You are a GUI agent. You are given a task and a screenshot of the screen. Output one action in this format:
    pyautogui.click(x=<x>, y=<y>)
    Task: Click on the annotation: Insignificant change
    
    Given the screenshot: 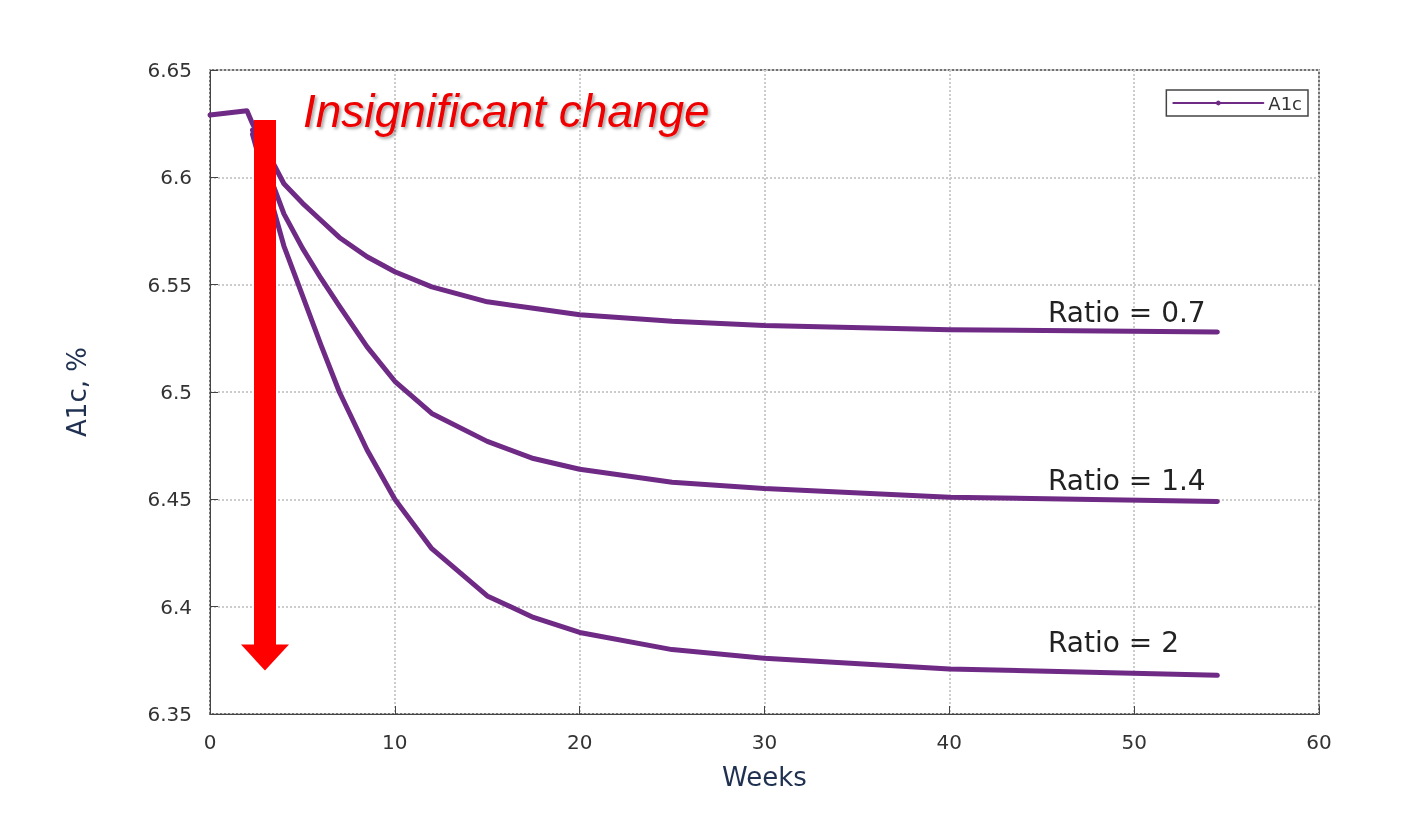 What is the action you would take?
    pyautogui.click(x=506, y=111)
    